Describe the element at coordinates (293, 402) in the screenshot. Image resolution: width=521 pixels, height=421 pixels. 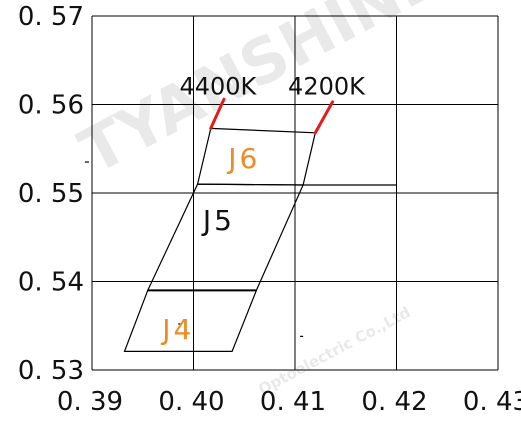
I see `x-tick-label: 0. 41` at that location.